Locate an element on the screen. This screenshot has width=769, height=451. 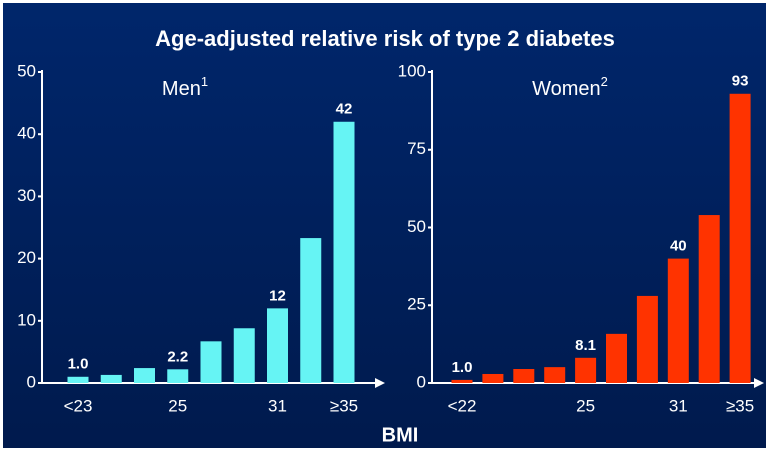
y-tick-label: 25 is located at coordinates (416, 304).